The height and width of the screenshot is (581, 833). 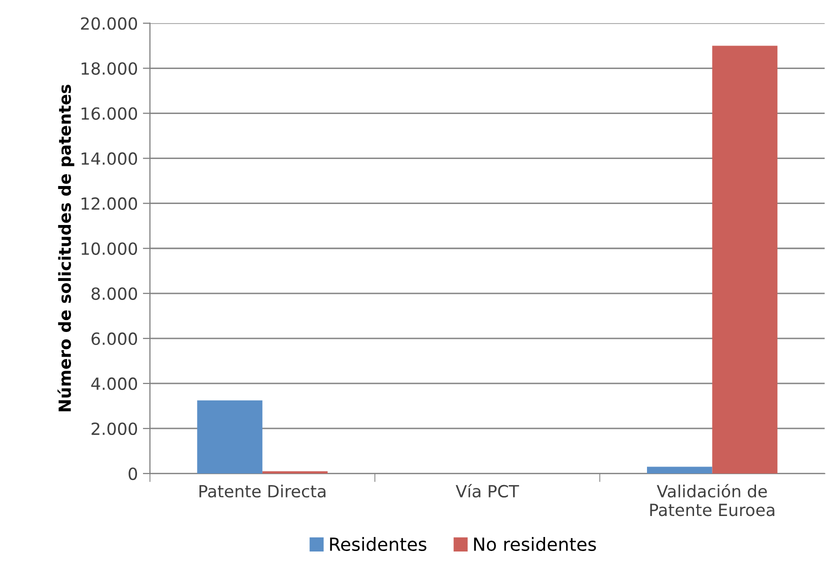 I want to click on y-axis-title: Número de solicitudes de patentes, so click(x=65, y=248).